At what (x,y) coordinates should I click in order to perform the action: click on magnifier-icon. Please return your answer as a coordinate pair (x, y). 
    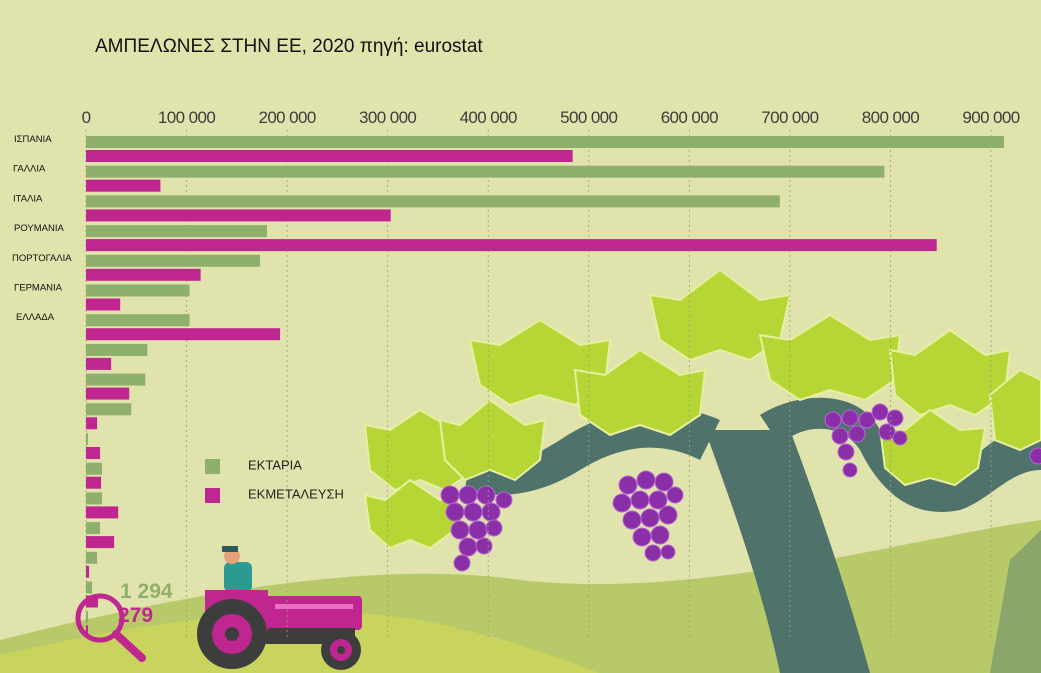
    Looking at the image, I should click on (100, 618).